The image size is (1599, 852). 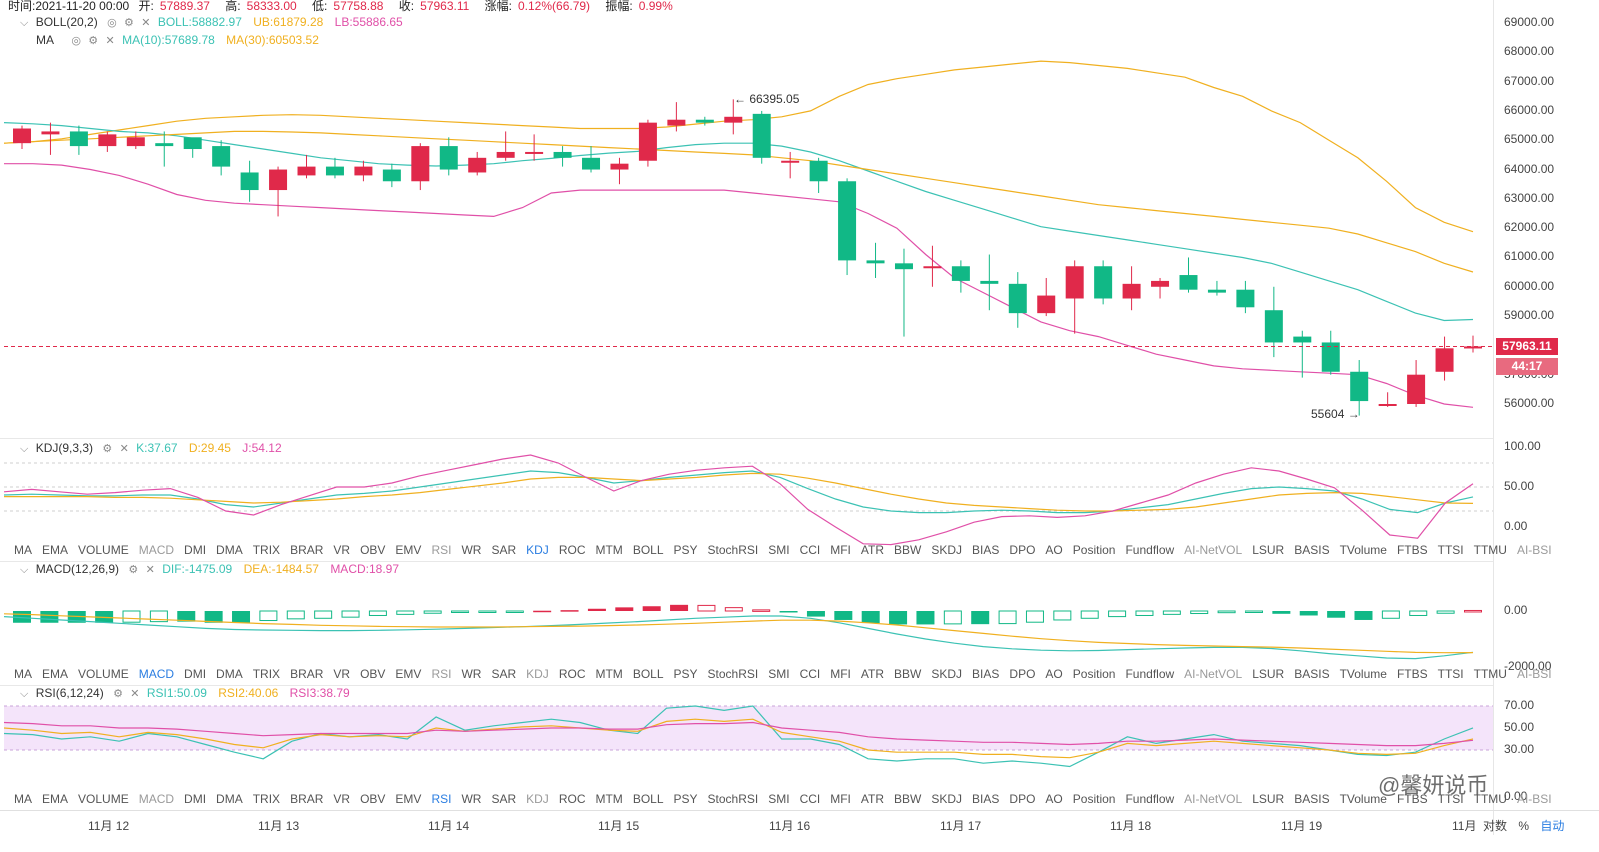 I want to click on tab-lsur: LSUR, so click(x=1268, y=674).